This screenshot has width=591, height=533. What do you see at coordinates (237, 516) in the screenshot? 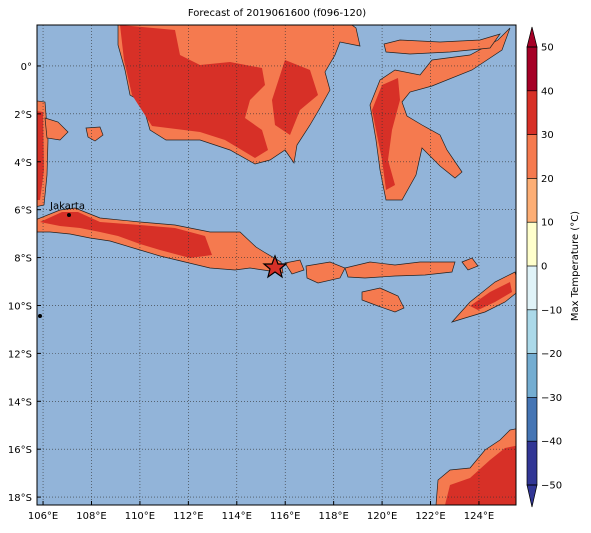
I see `x-tick-label: 114°E` at bounding box center [237, 516].